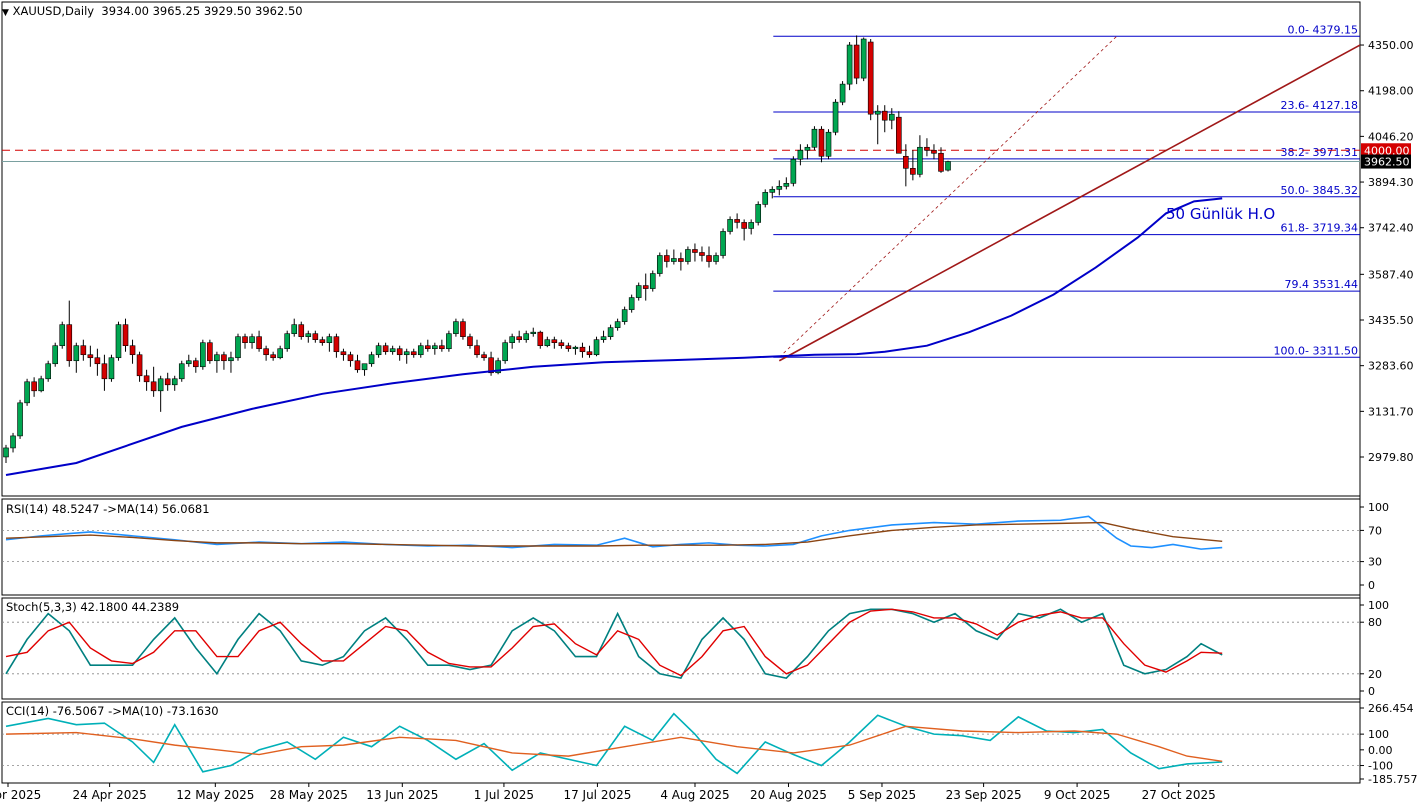  I want to click on stoch-title: Stoch(5,3,3) 42.1800 44.2389, so click(93, 607).